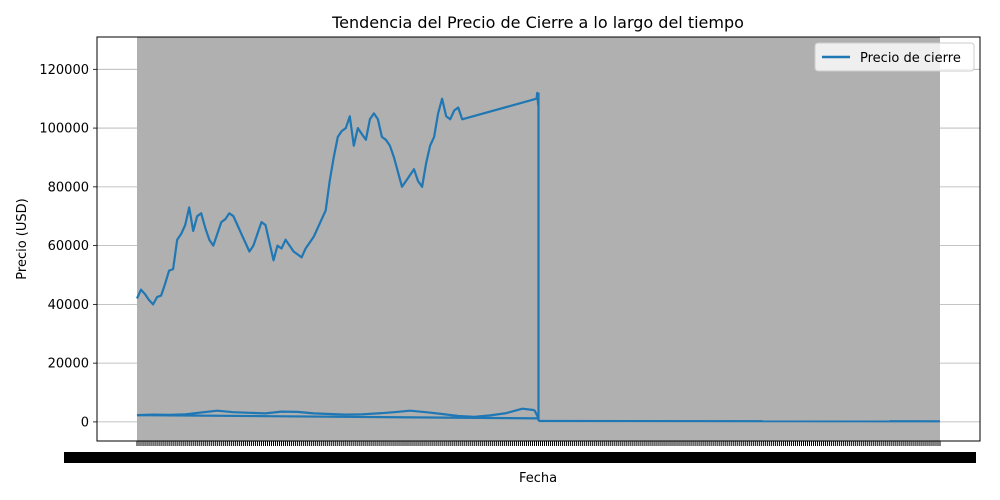  I want to click on legend-label-precio-de-cierre: Precio de cierre, so click(910, 58).